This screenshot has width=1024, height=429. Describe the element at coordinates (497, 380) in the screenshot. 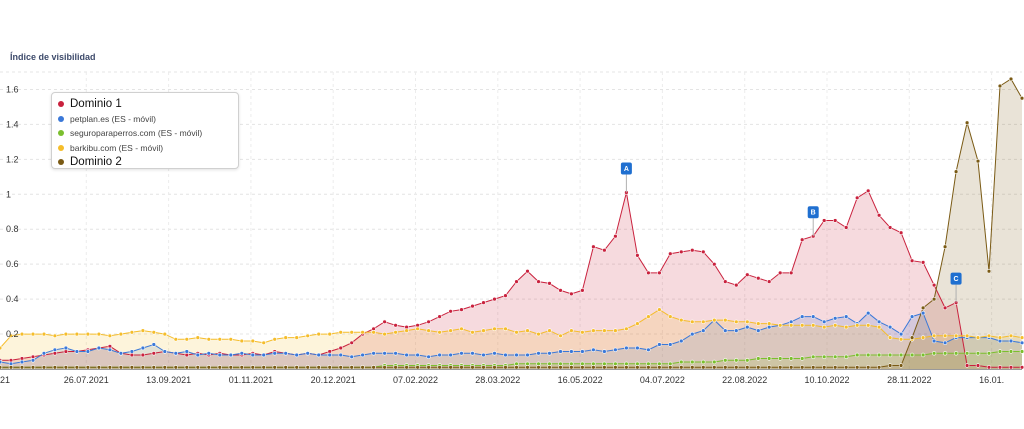

I see `x-tick-label: 28.03.2022` at that location.